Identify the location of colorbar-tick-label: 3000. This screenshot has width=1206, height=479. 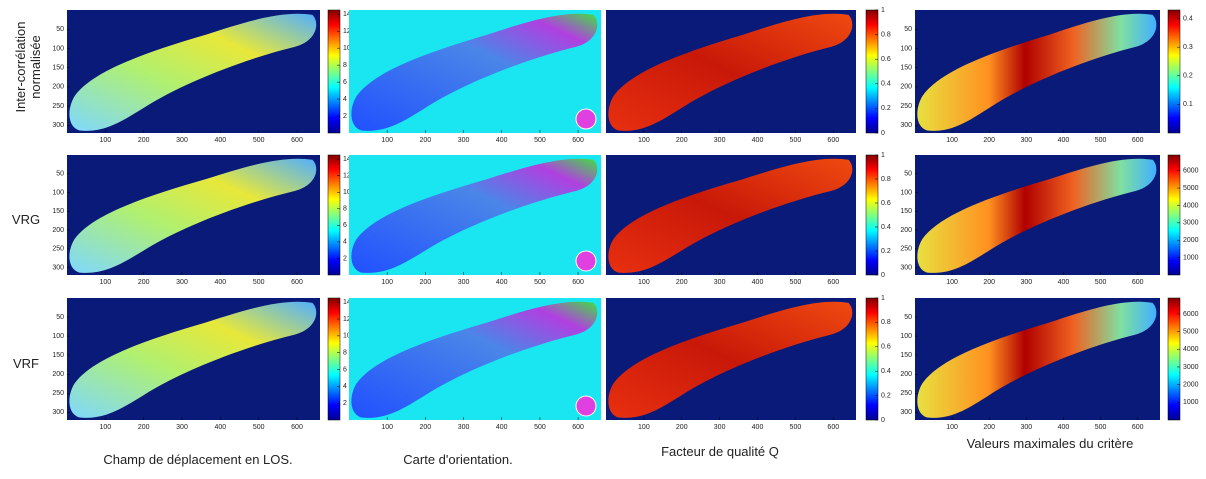
(1191, 223).